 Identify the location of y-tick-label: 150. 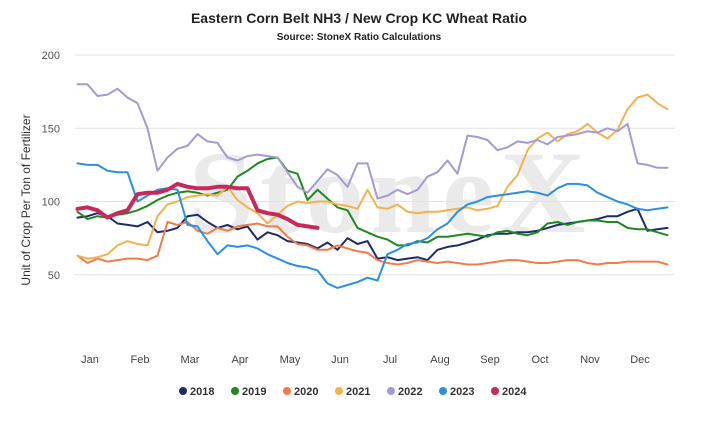
(51, 129).